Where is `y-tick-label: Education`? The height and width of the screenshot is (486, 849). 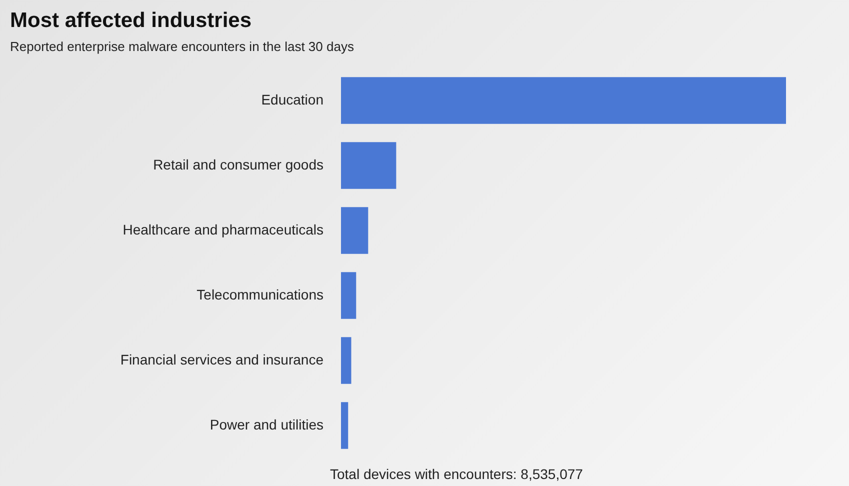 y-tick-label: Education is located at coordinates (292, 100).